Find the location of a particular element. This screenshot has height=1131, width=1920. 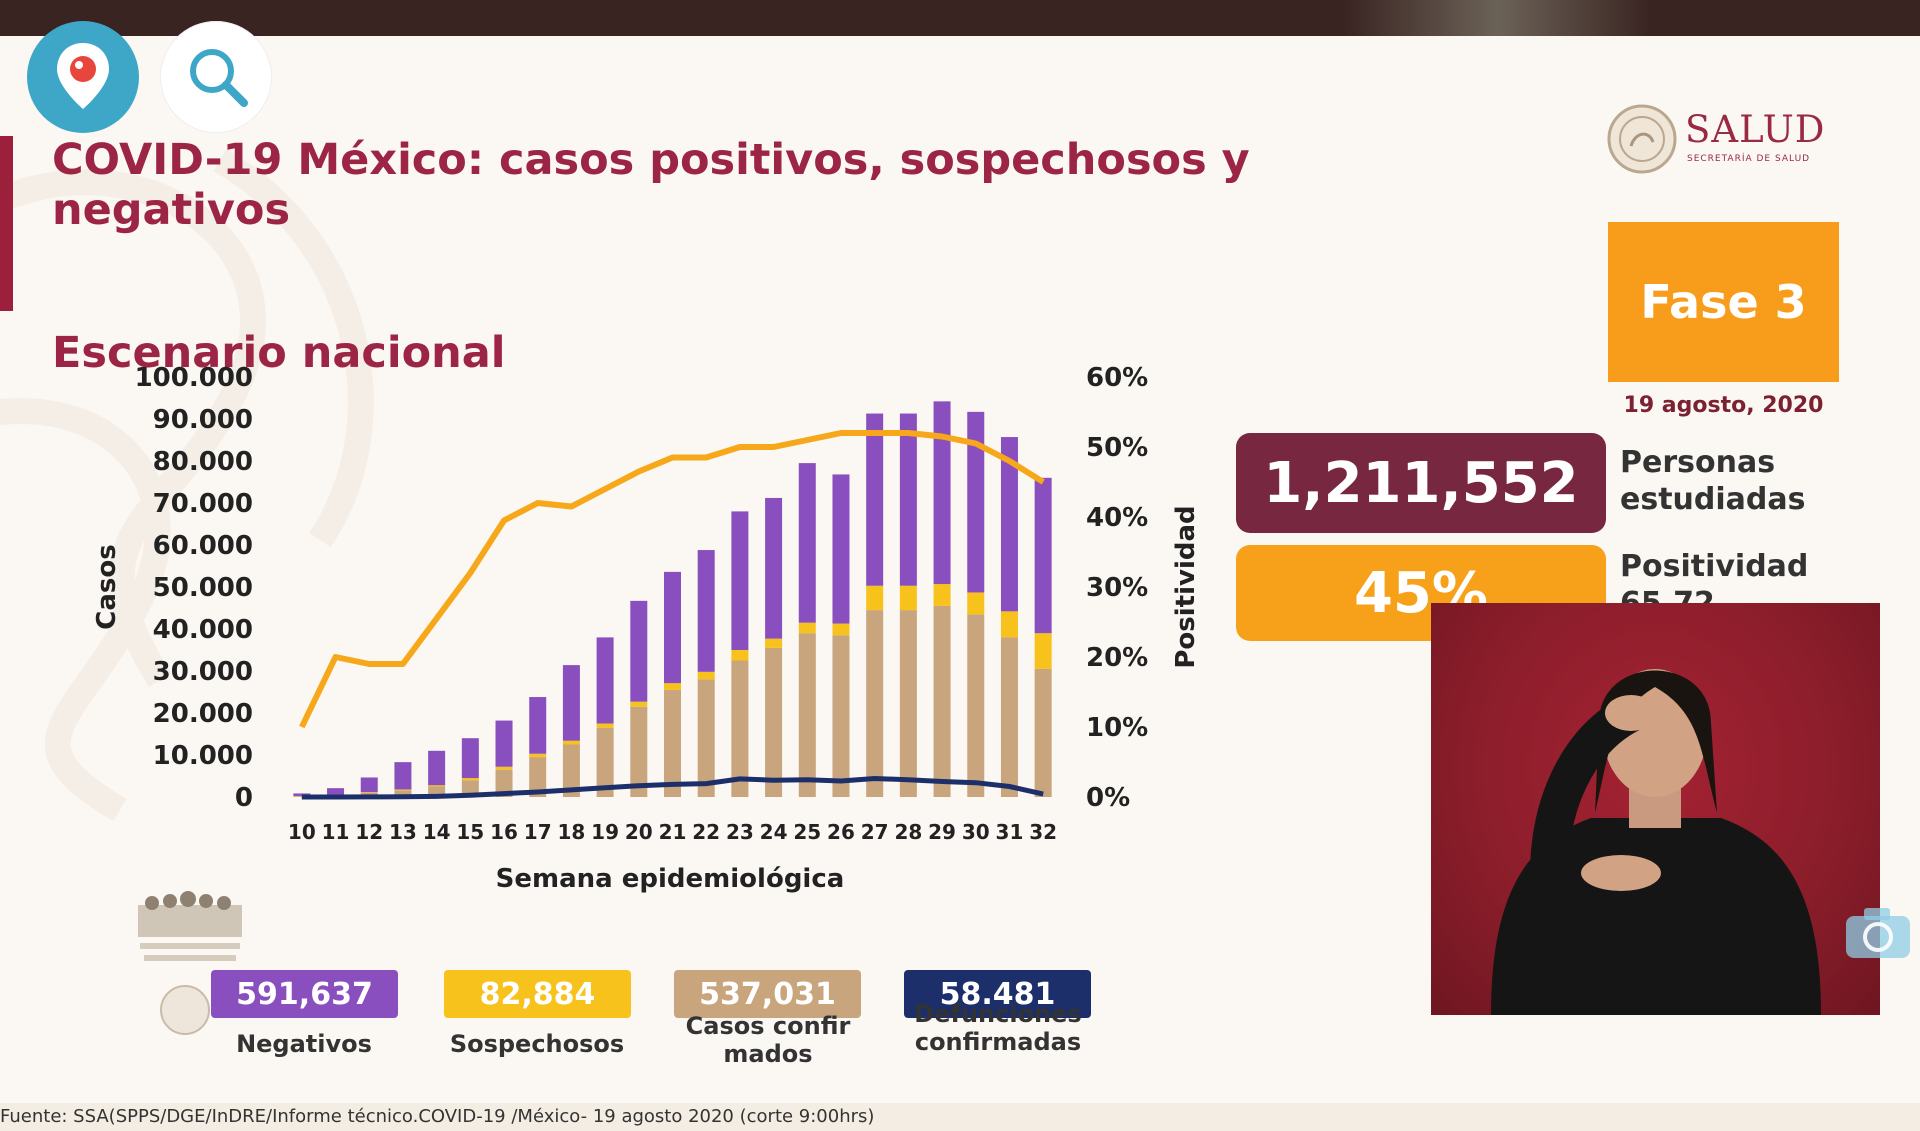

phase-badge: Fase 3 is located at coordinates (1723, 302).